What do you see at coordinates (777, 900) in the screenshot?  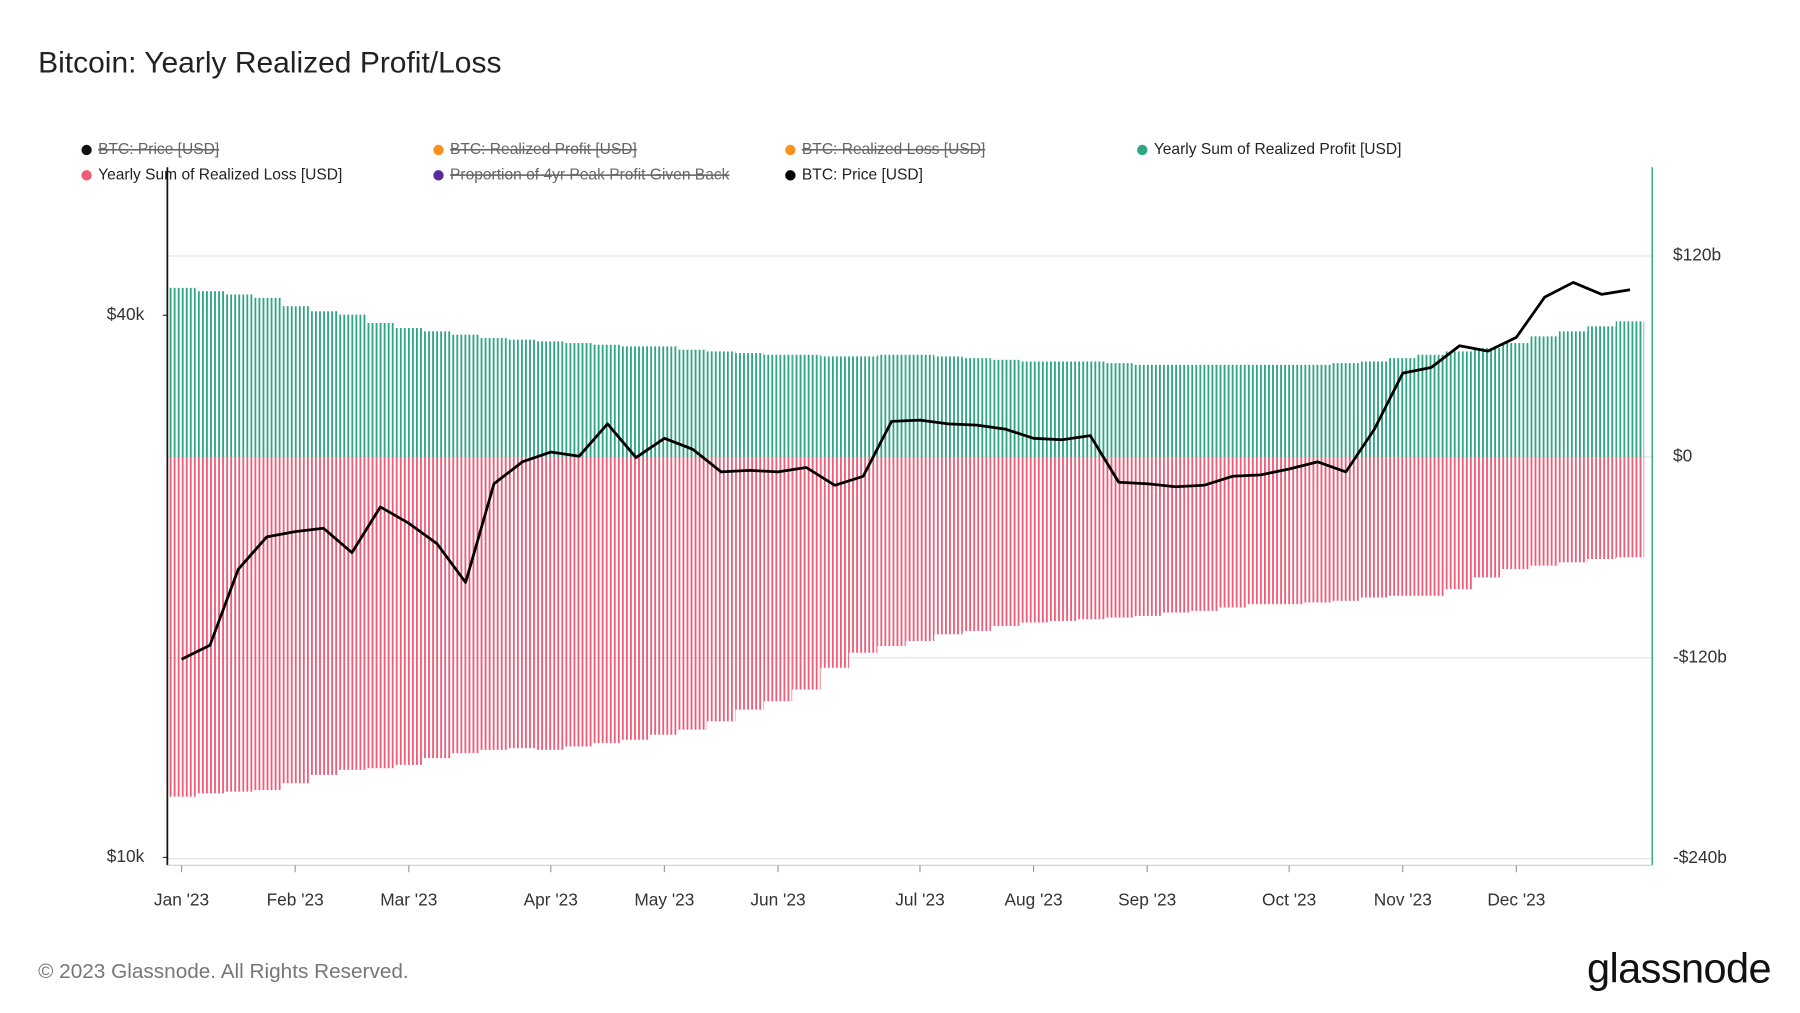 I see `x-tick-label: Jun '23` at bounding box center [777, 900].